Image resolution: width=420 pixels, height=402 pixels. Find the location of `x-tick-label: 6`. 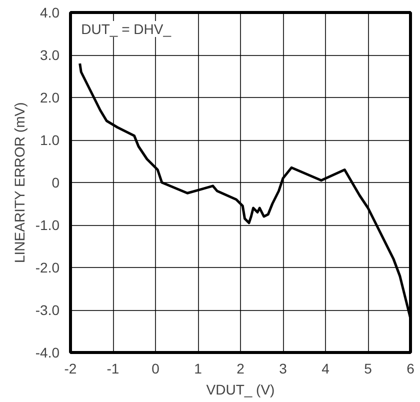

x-tick-label: 6 is located at coordinates (410, 368).